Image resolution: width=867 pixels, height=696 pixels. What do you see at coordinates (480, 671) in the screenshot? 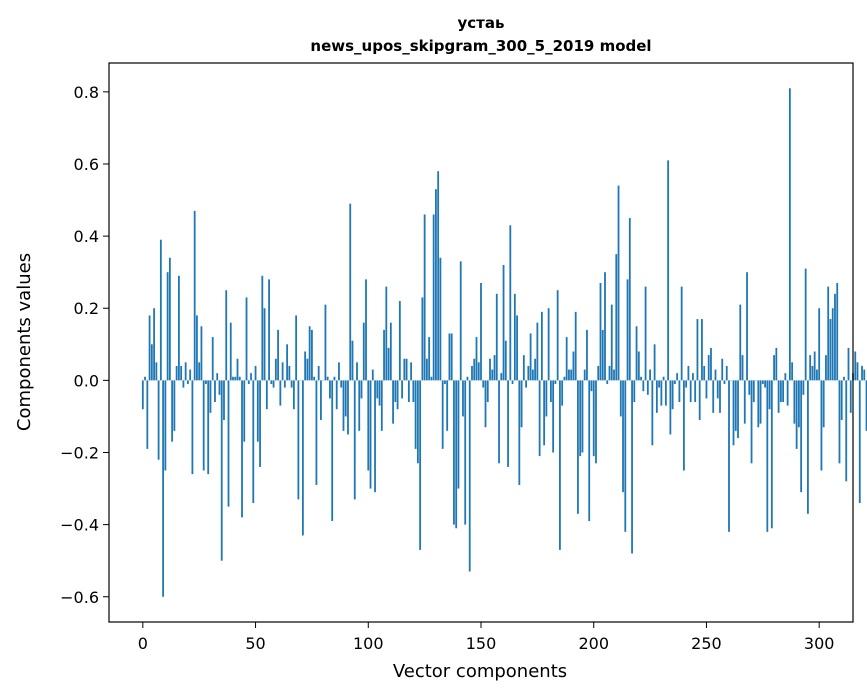
I see `x-axis-label: Vector components` at bounding box center [480, 671].